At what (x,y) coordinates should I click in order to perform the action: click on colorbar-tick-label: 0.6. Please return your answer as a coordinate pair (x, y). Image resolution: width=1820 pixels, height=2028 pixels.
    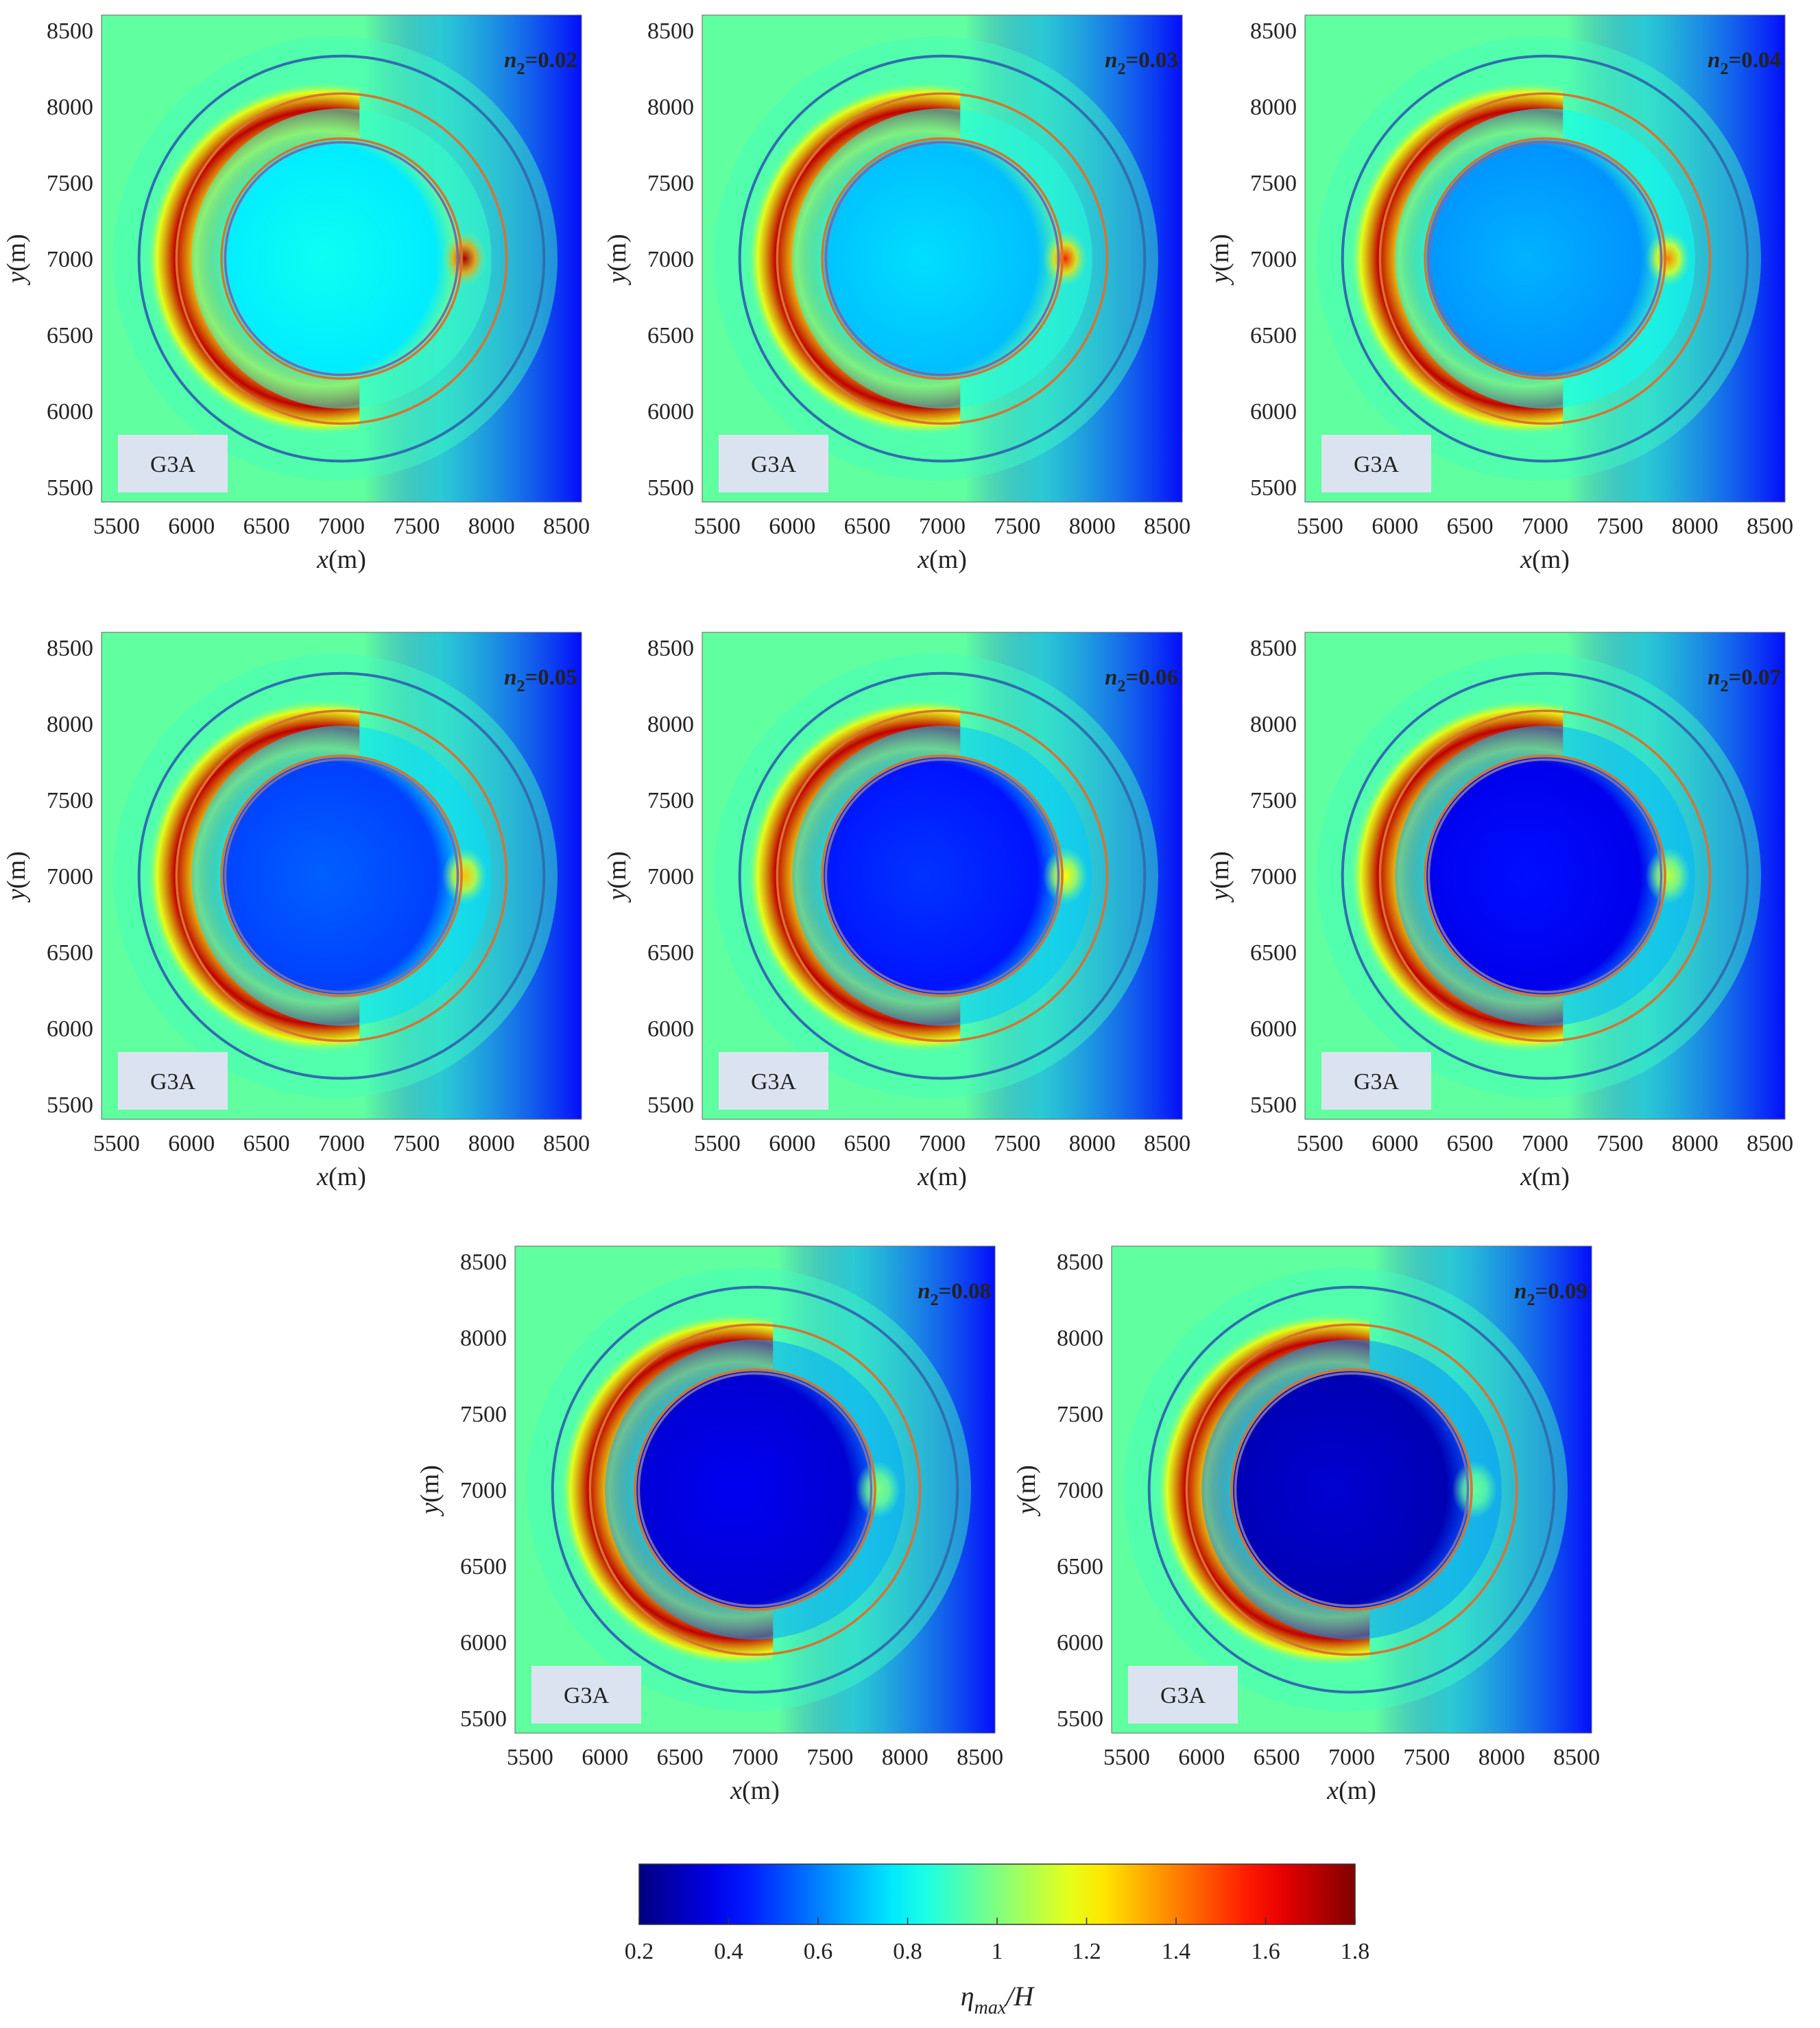
    Looking at the image, I should click on (818, 1951).